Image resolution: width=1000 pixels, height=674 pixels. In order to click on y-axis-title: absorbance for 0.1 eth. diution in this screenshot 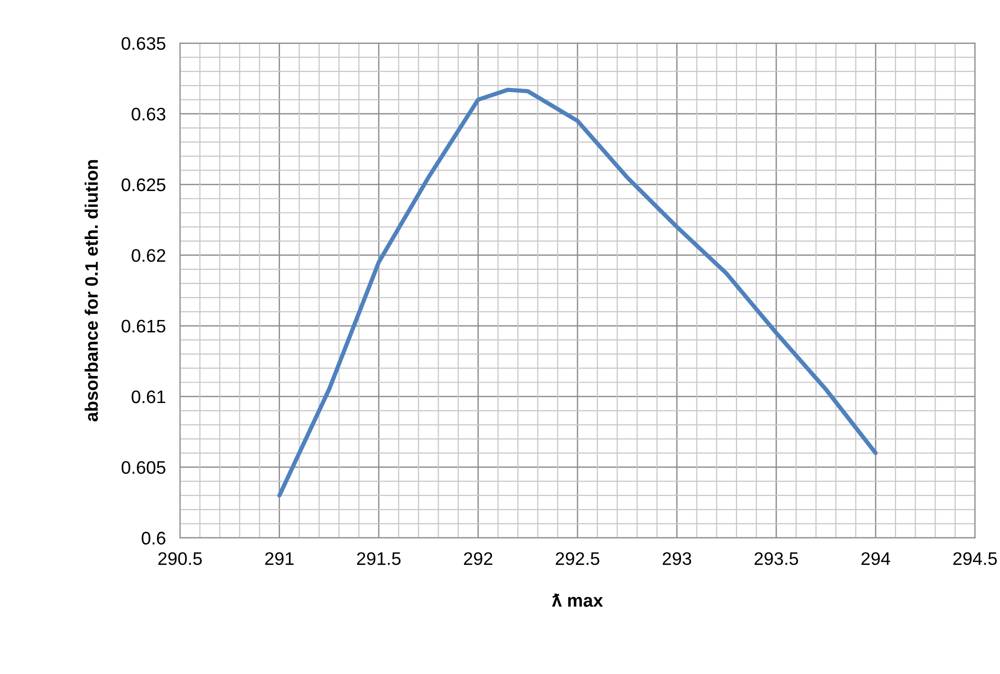, I will do `click(91, 291)`.